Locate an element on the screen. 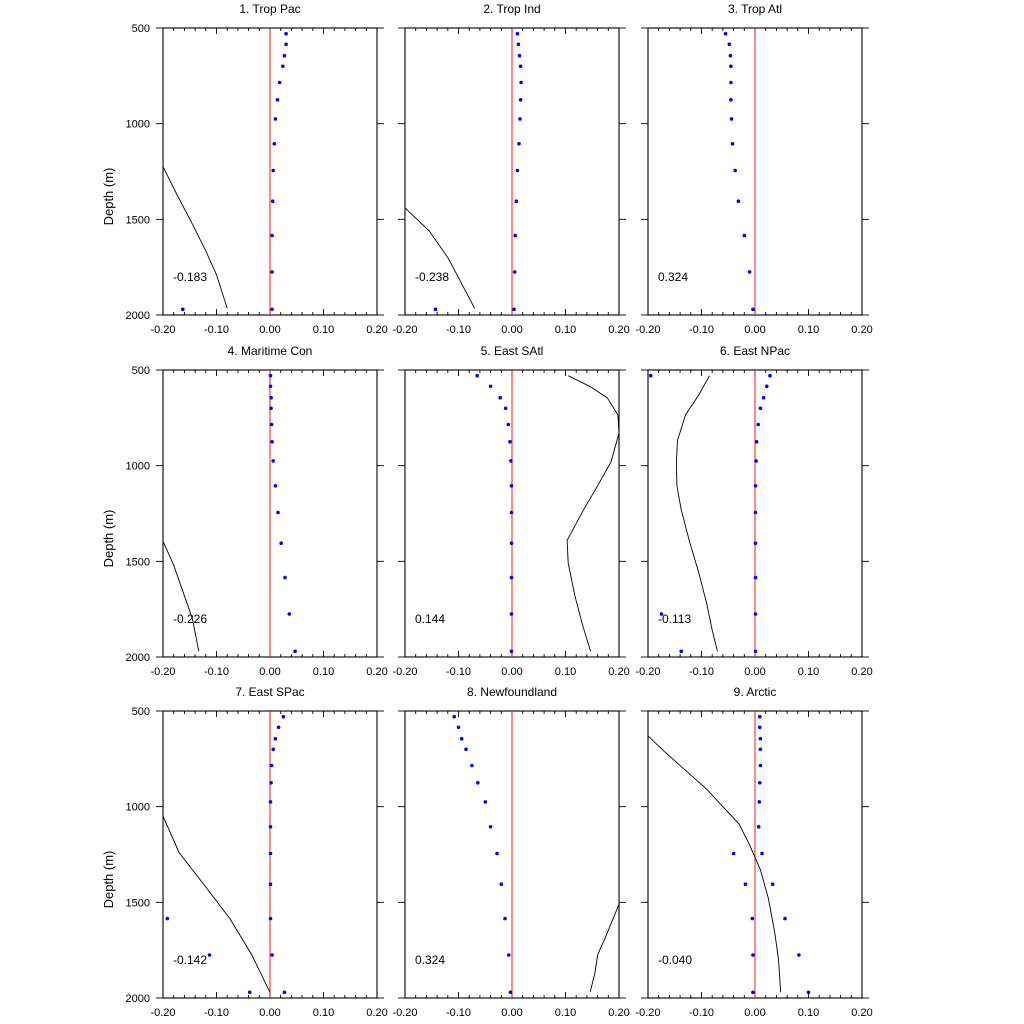 This screenshot has height=1024, width=1024. panel-5: 5. East SAtl 0.144 -0.20 -0.10 0.00 0.10 0.20 is located at coordinates (510, 511).